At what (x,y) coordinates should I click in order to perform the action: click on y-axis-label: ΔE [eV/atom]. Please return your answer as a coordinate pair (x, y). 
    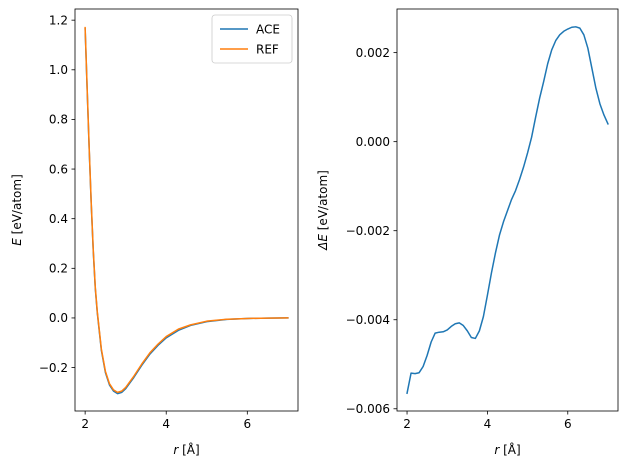
    Looking at the image, I should click on (323, 210).